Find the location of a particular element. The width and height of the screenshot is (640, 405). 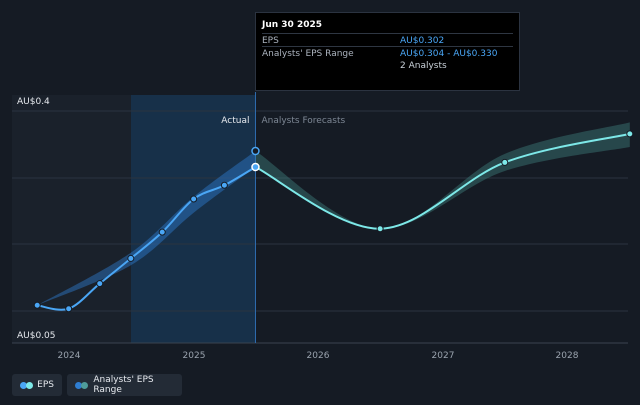

legend-item-eps: EPS is located at coordinates (37, 385).